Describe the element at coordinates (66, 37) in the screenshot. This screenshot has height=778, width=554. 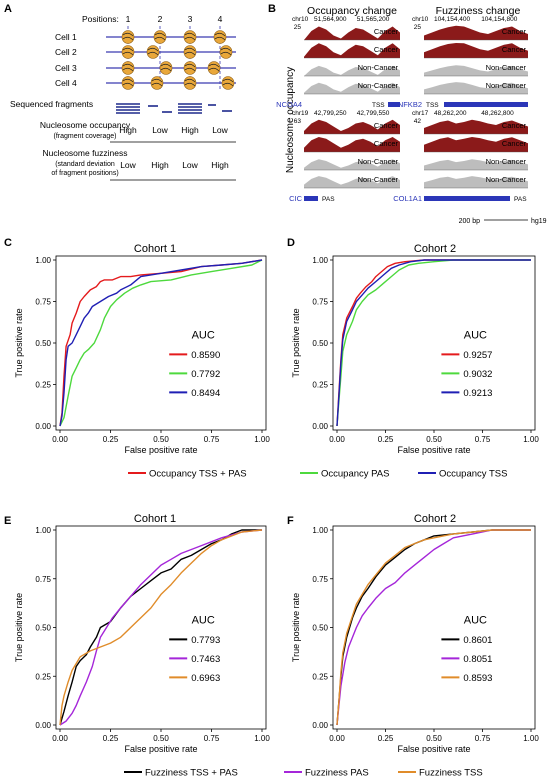
I see `cell-1-label: Cell 1` at that location.